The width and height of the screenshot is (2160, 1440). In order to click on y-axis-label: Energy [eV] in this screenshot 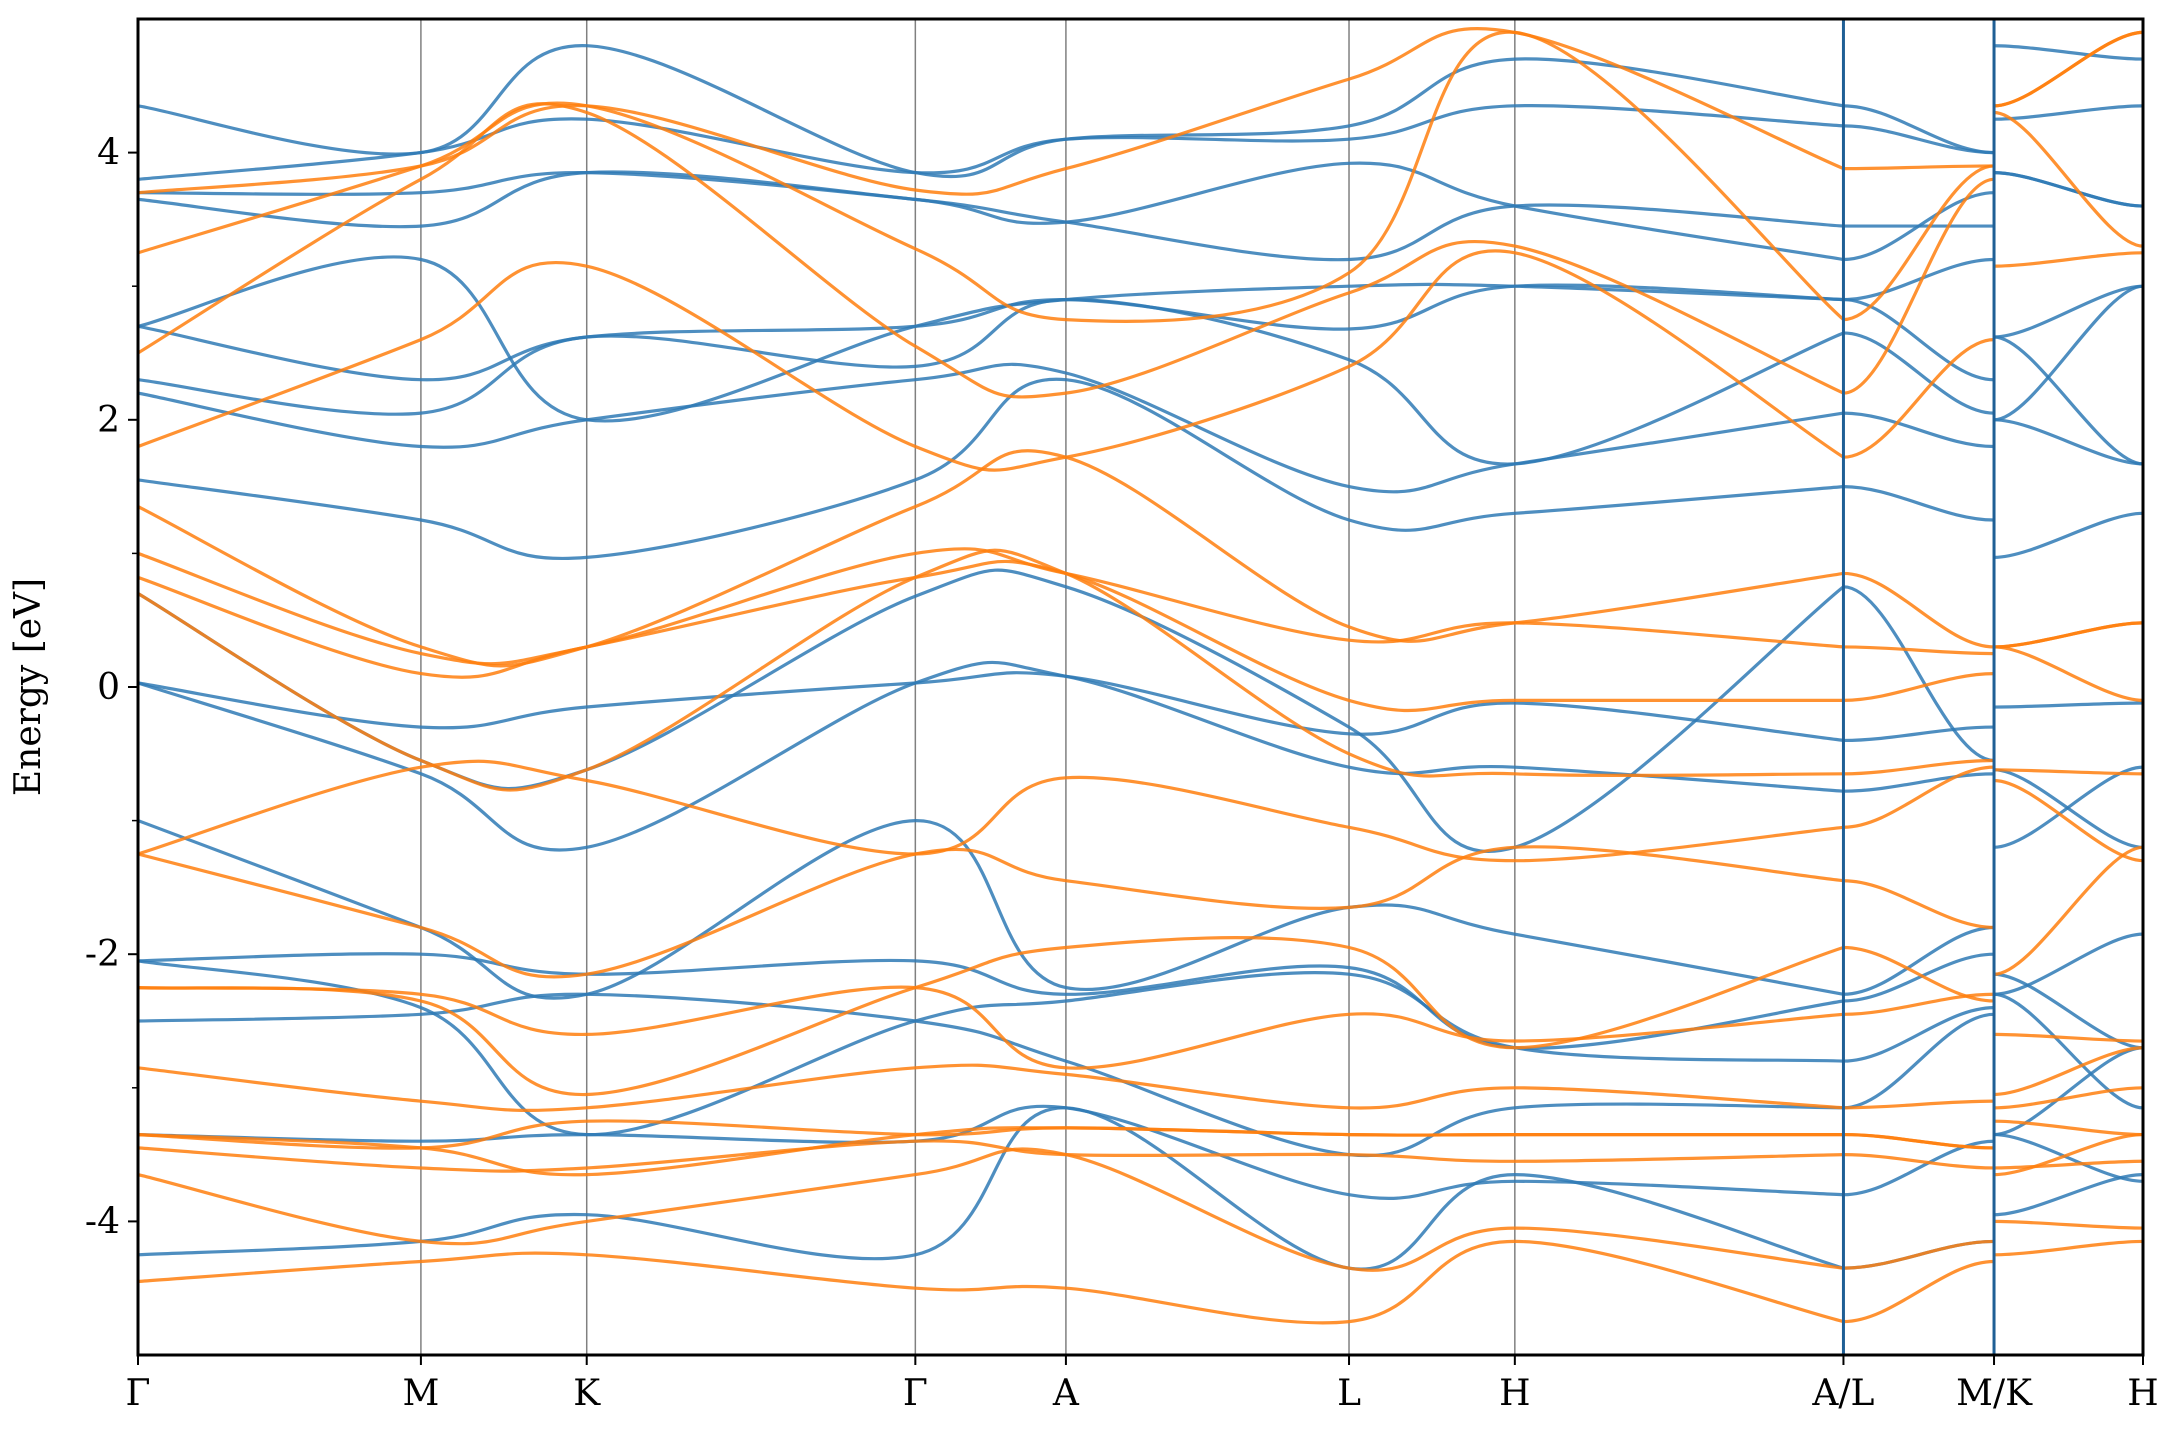, I will do `click(28, 687)`.